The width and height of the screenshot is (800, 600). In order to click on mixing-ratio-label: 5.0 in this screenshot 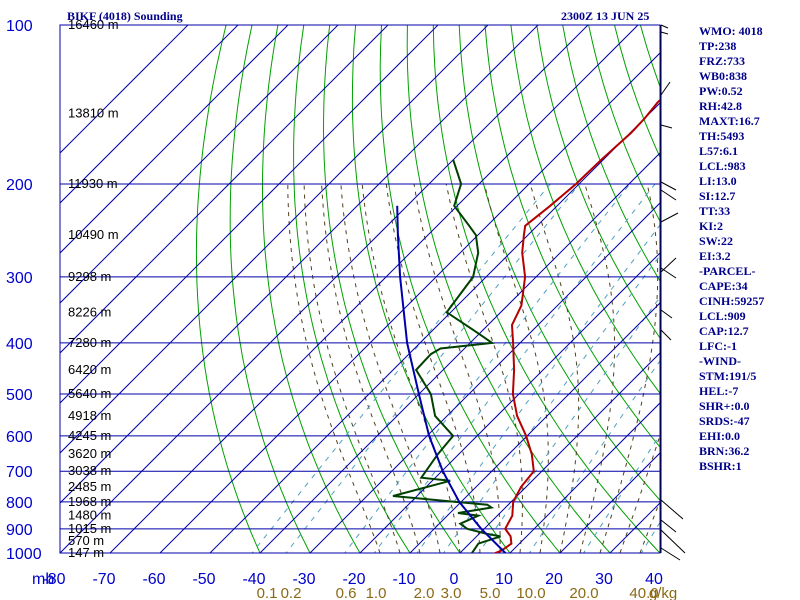, I will do `click(490, 592)`.